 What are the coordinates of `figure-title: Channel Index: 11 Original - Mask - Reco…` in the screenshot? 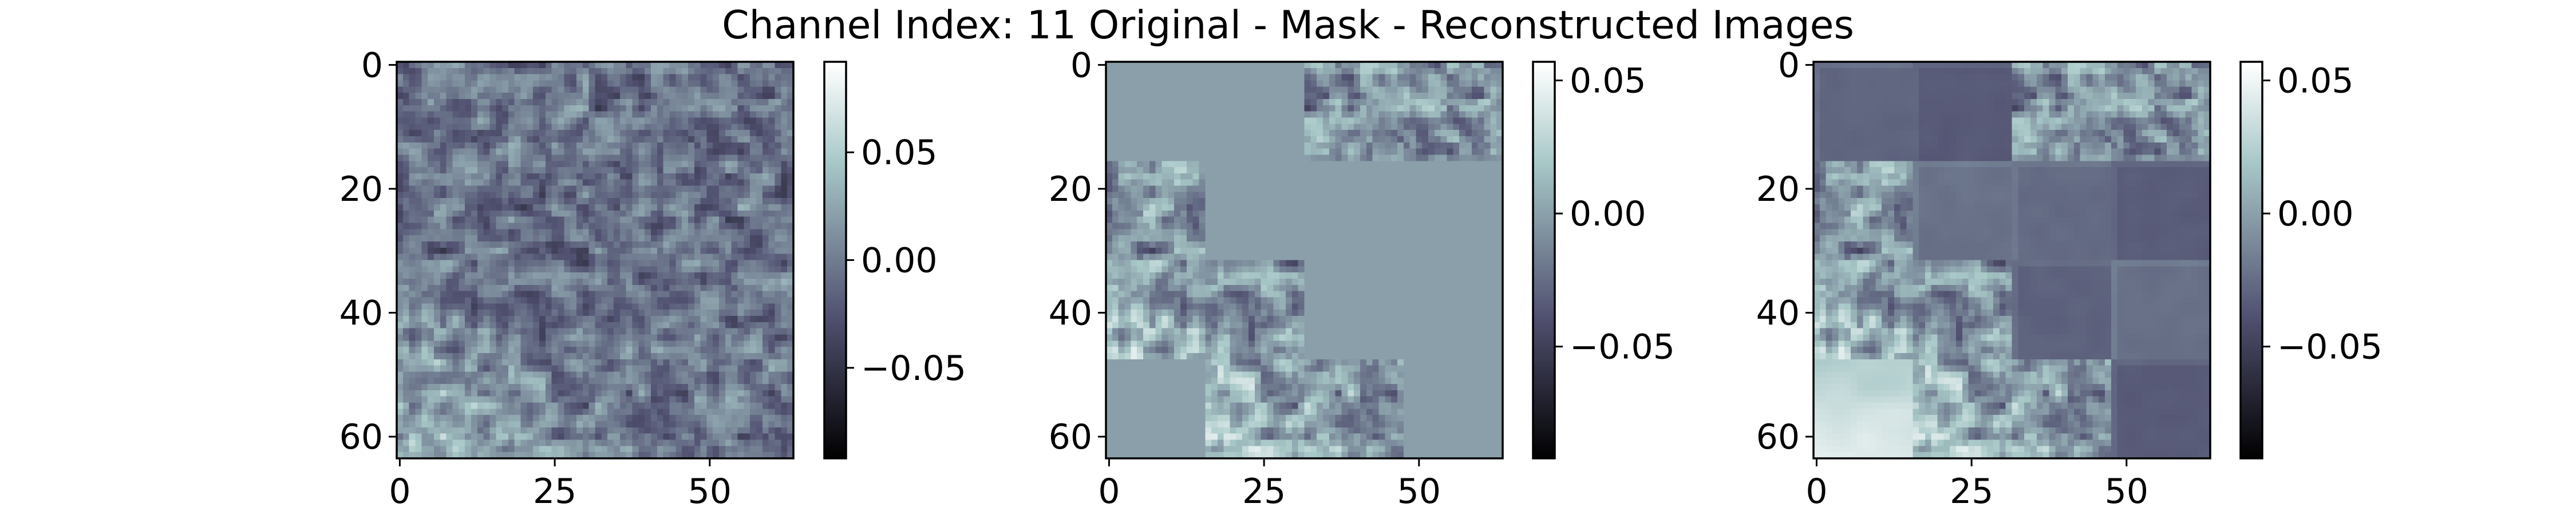 It's located at (1288, 25).